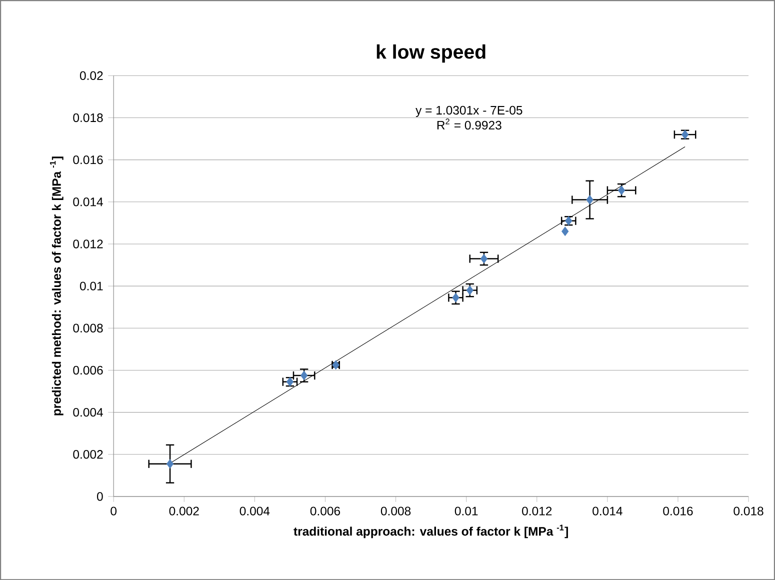 This screenshot has height=580, width=775. What do you see at coordinates (431, 53) in the screenshot?
I see `chart-title: k low speed` at bounding box center [431, 53].